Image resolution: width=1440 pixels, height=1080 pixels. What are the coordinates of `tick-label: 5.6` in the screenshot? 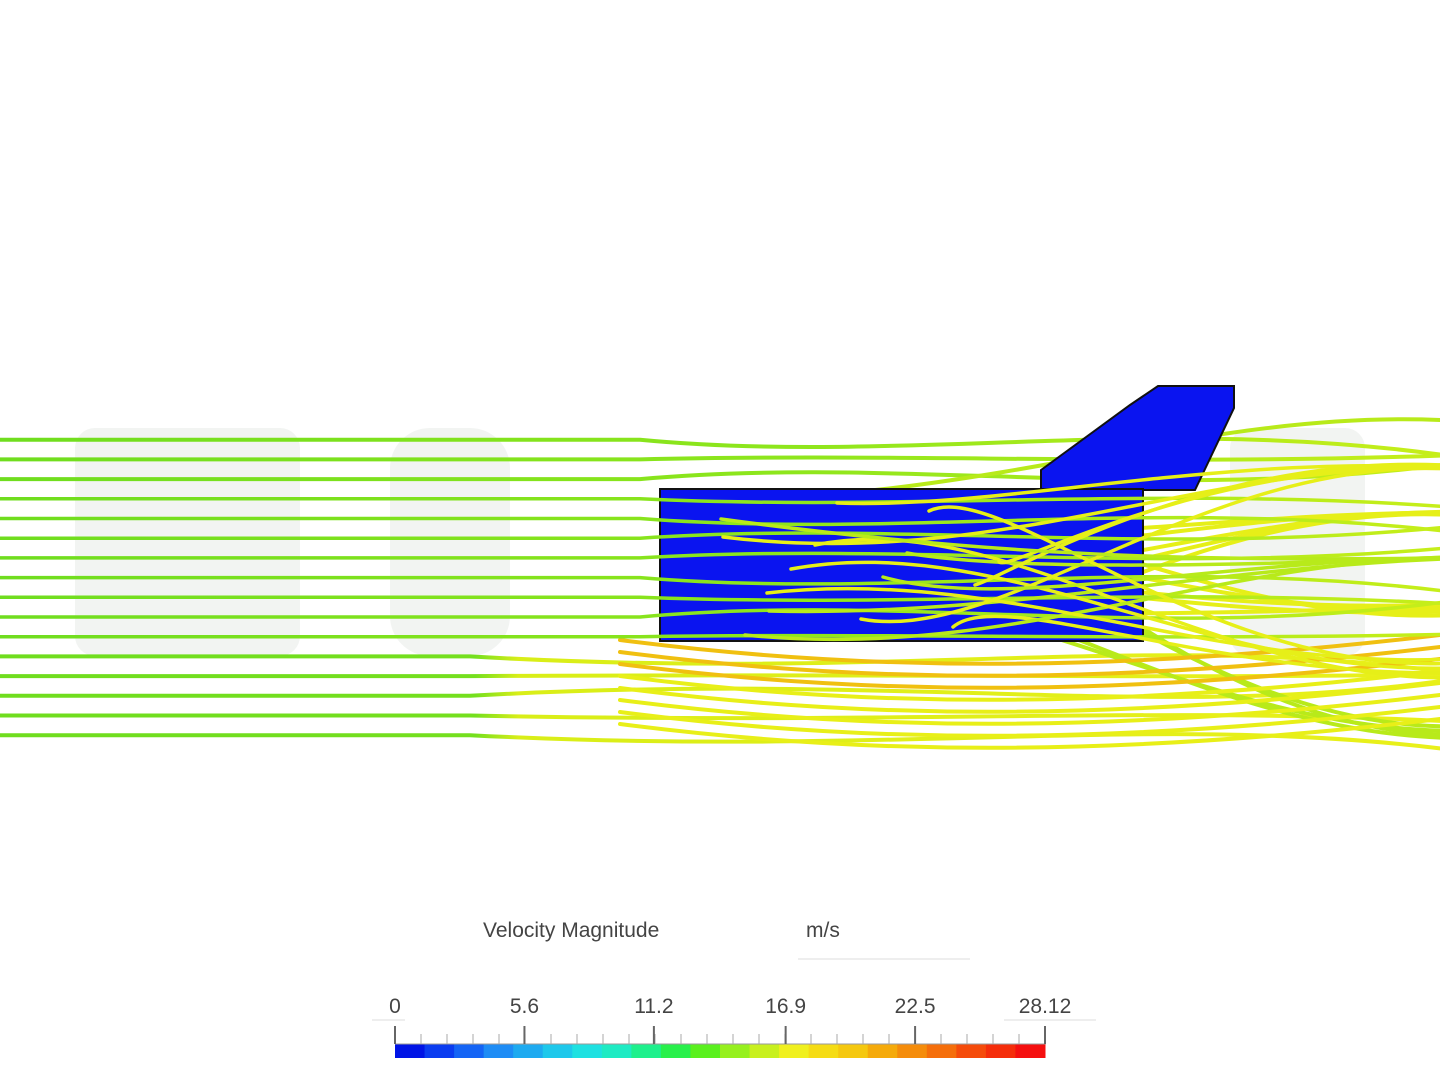 It's located at (524, 1006).